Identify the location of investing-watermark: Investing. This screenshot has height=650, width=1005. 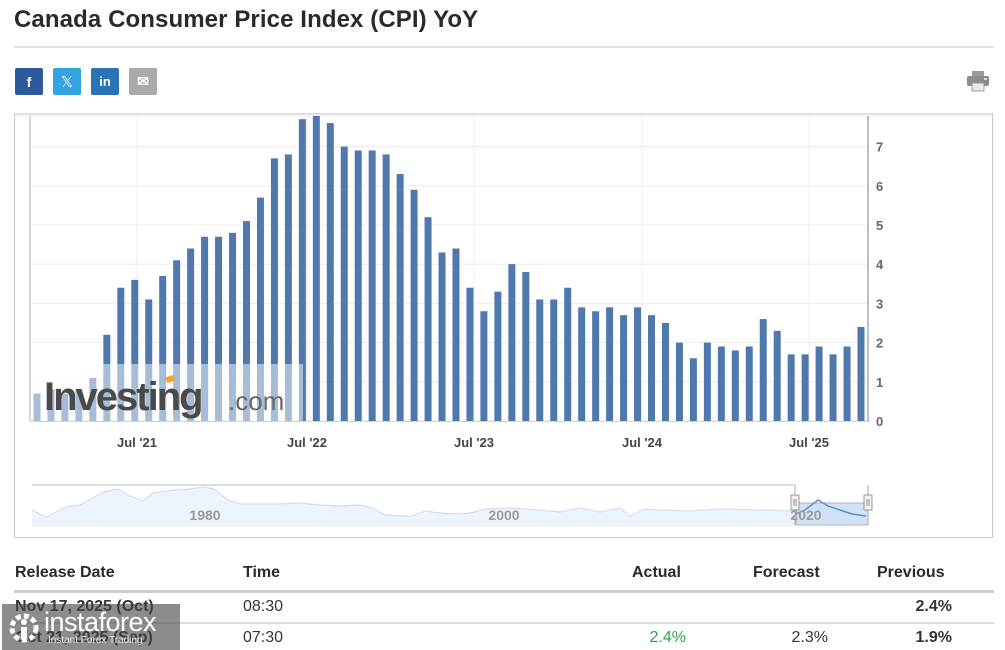
(123, 397).